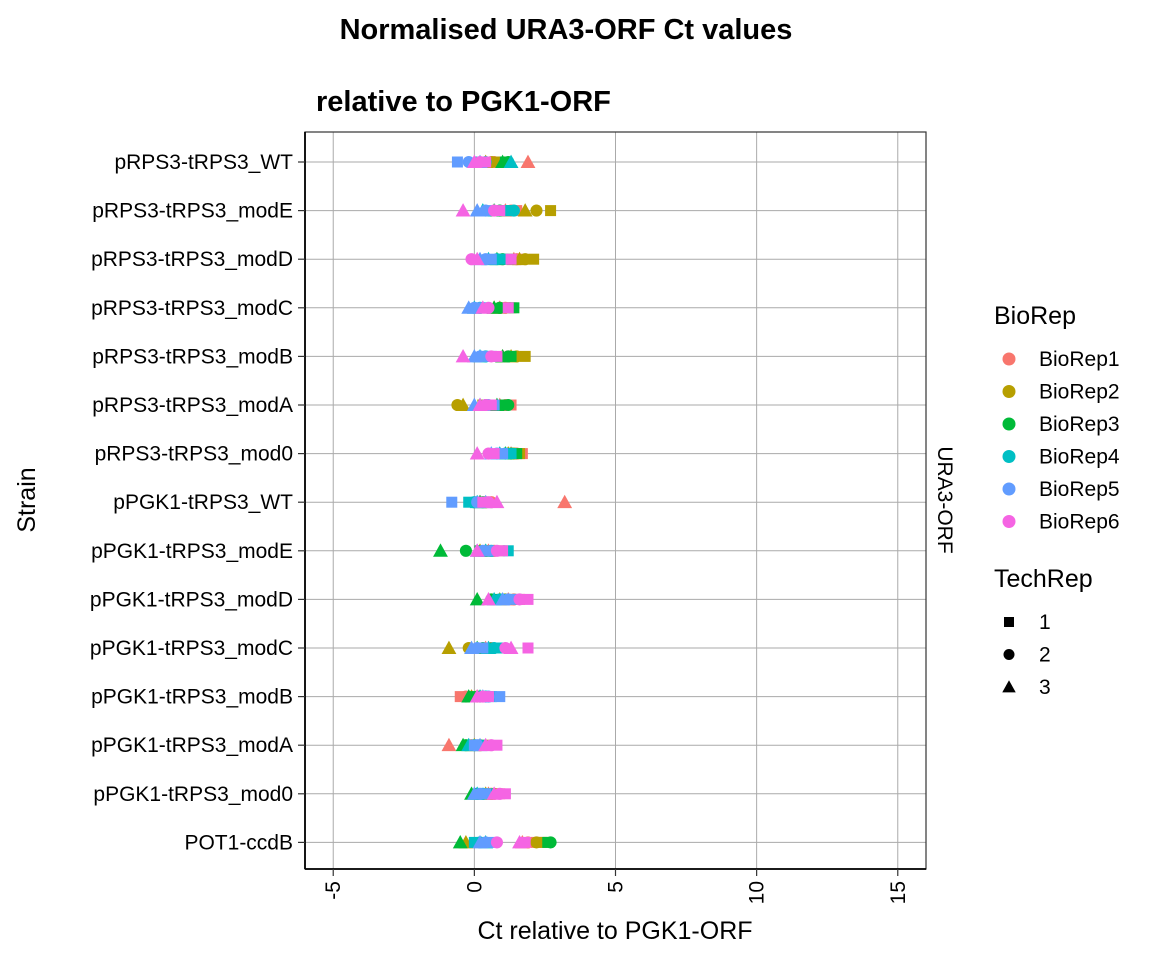 This screenshot has width=1152, height=960. Describe the element at coordinates (1045, 622) in the screenshot. I see `legend-shape-label: 1` at that location.